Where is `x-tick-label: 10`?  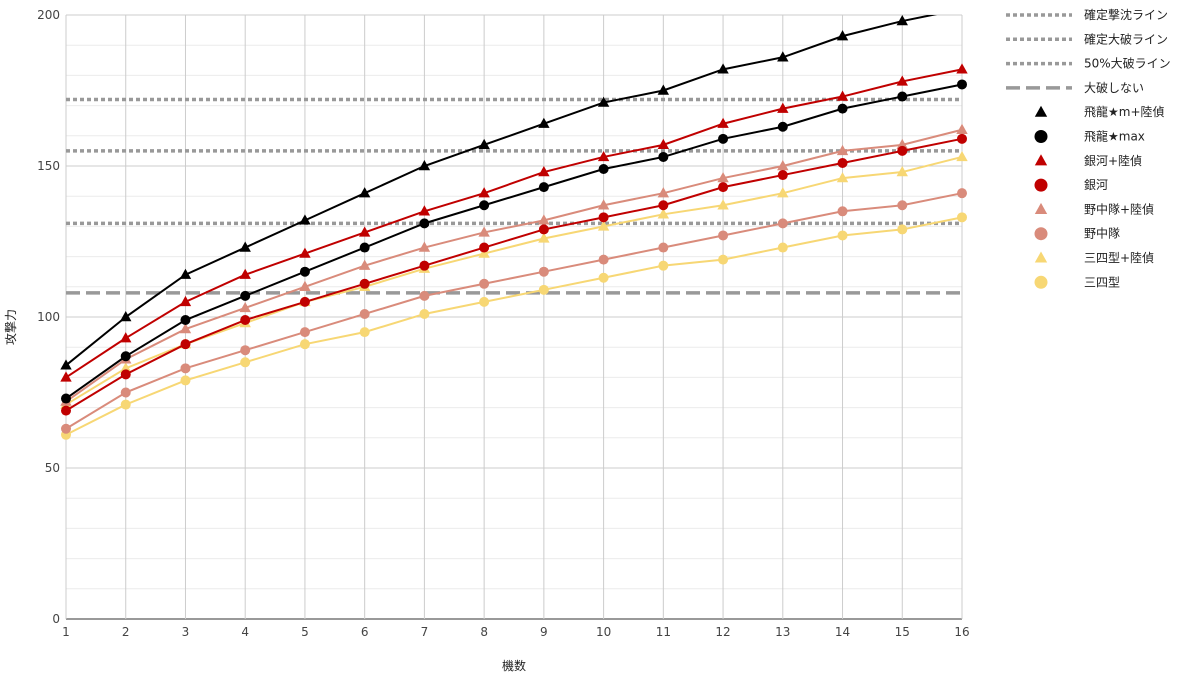 x-tick-label: 10 is located at coordinates (603, 632).